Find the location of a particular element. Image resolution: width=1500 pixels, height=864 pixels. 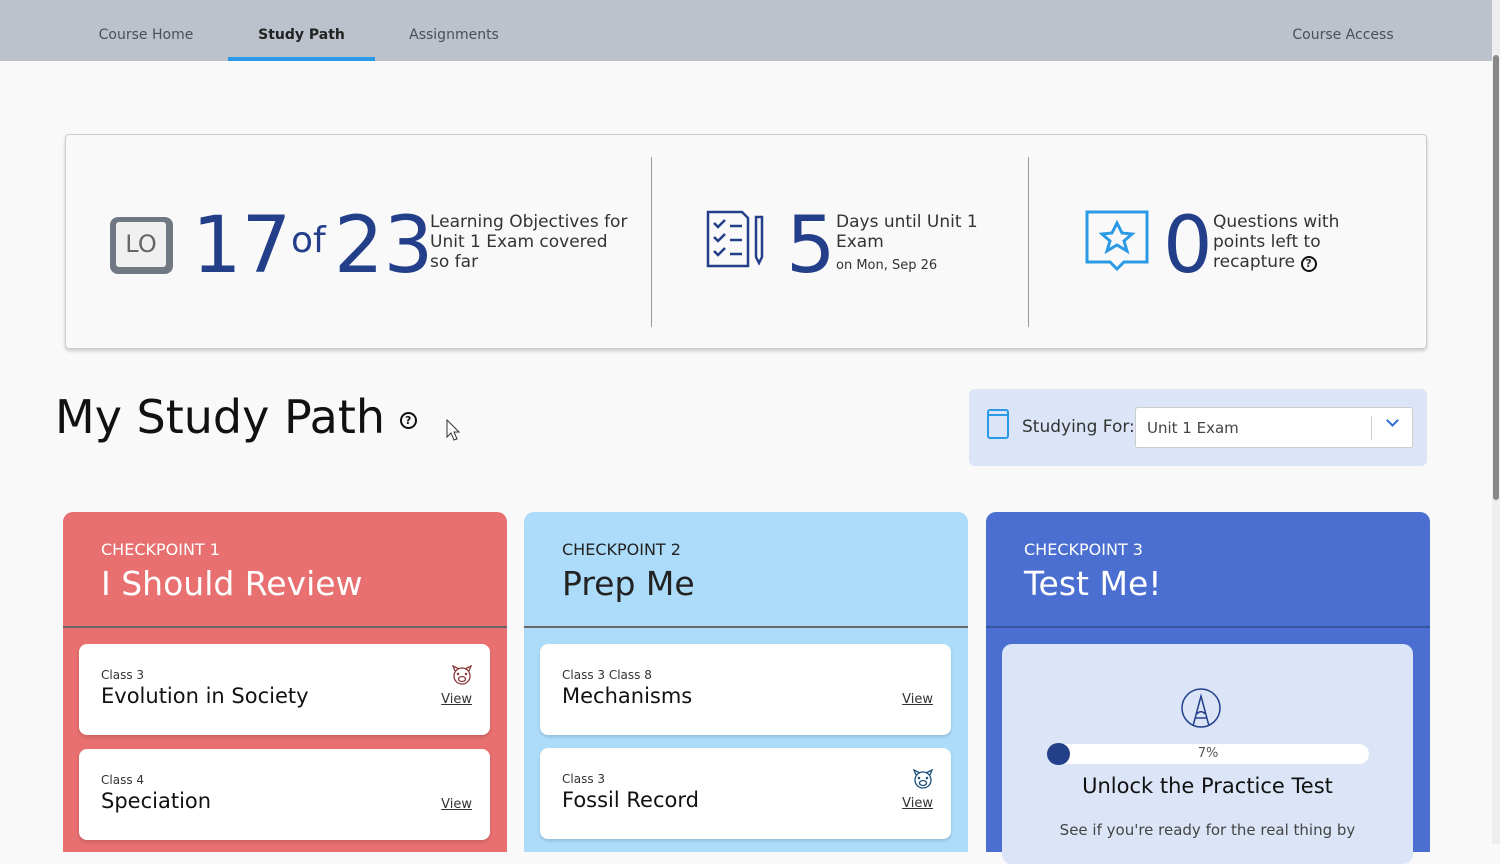

lo-icon: LO is located at coordinates (141, 245).